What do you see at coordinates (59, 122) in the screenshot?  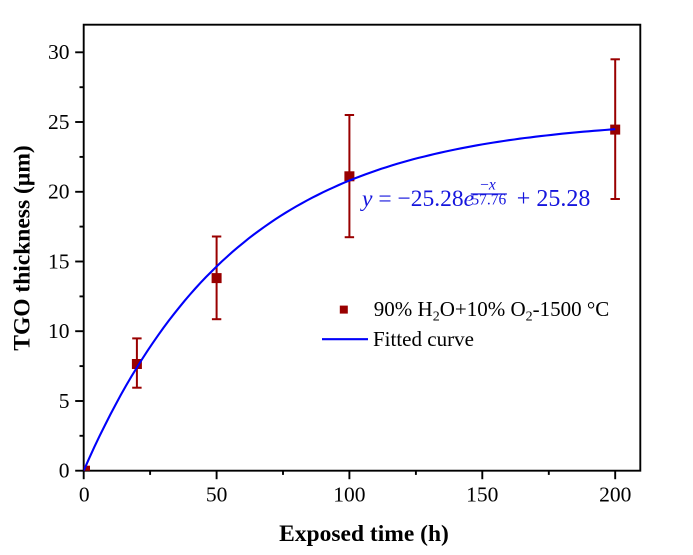 I see `svg-text: 25` at bounding box center [59, 122].